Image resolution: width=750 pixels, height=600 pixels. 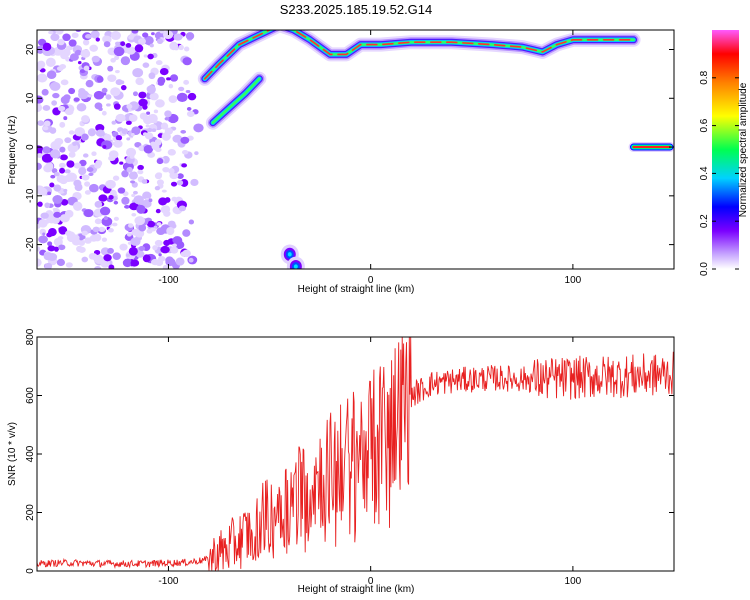 What do you see at coordinates (12, 150) in the screenshot?
I see `spectrogram-y-axis-label: Frequency (Hz)` at bounding box center [12, 150].